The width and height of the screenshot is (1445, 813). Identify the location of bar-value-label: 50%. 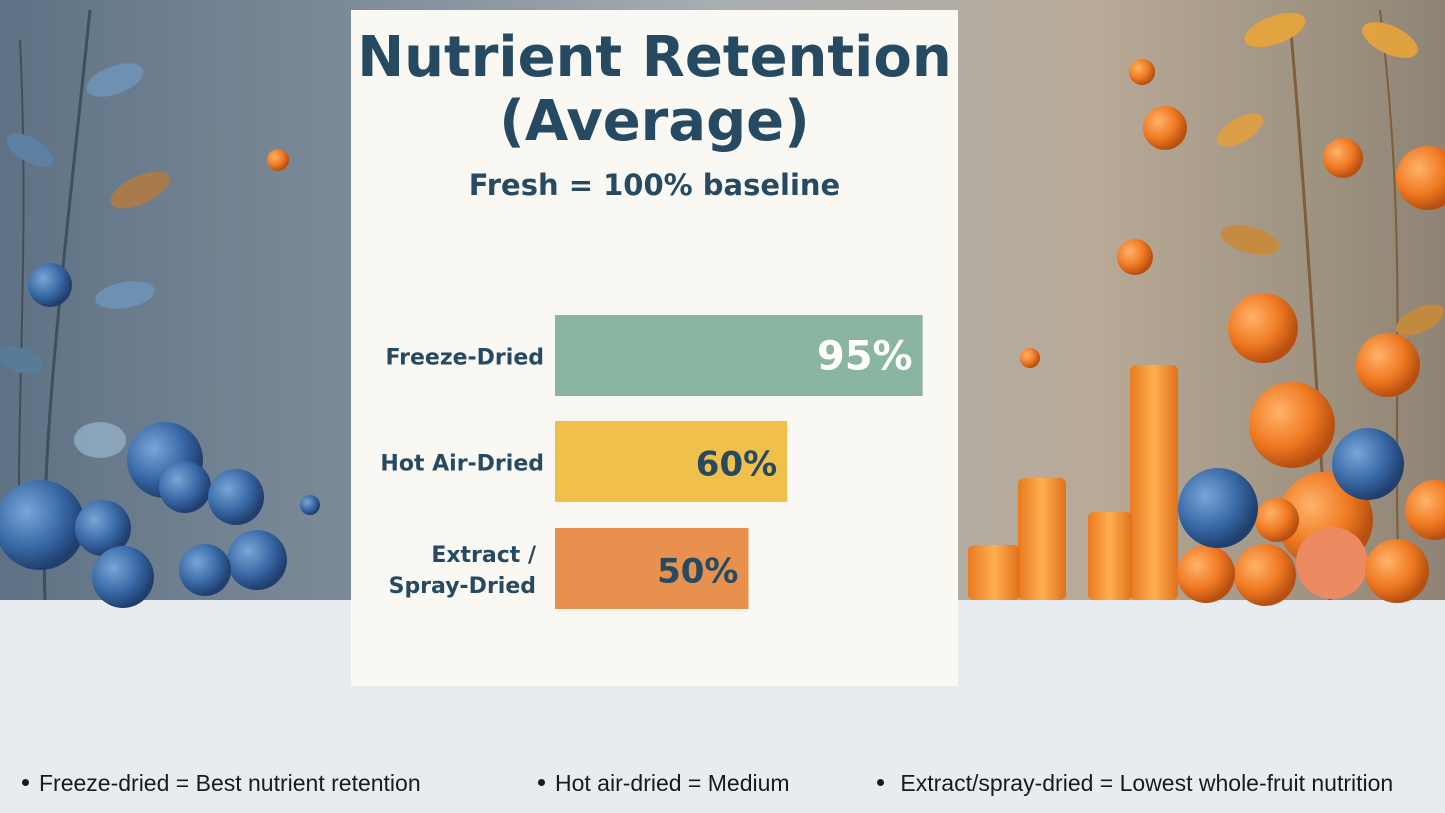
(697, 572).